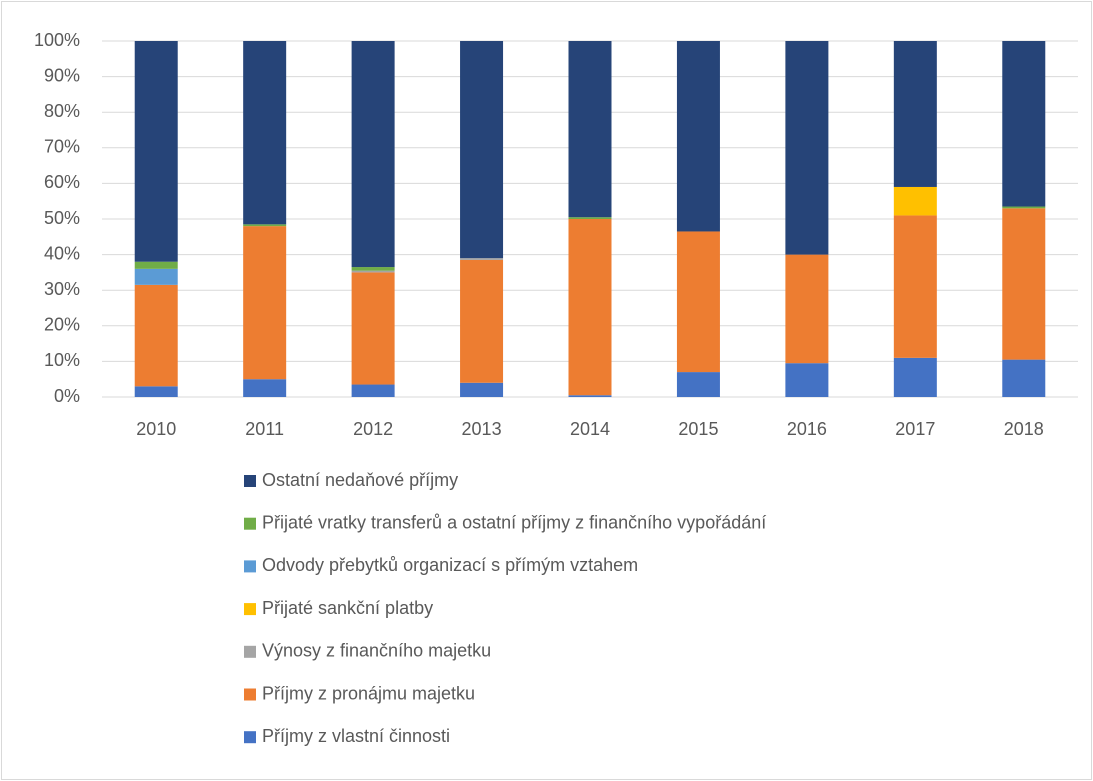 Image resolution: width=1093 pixels, height=781 pixels. I want to click on y-tick-label: 40%, so click(62, 253).